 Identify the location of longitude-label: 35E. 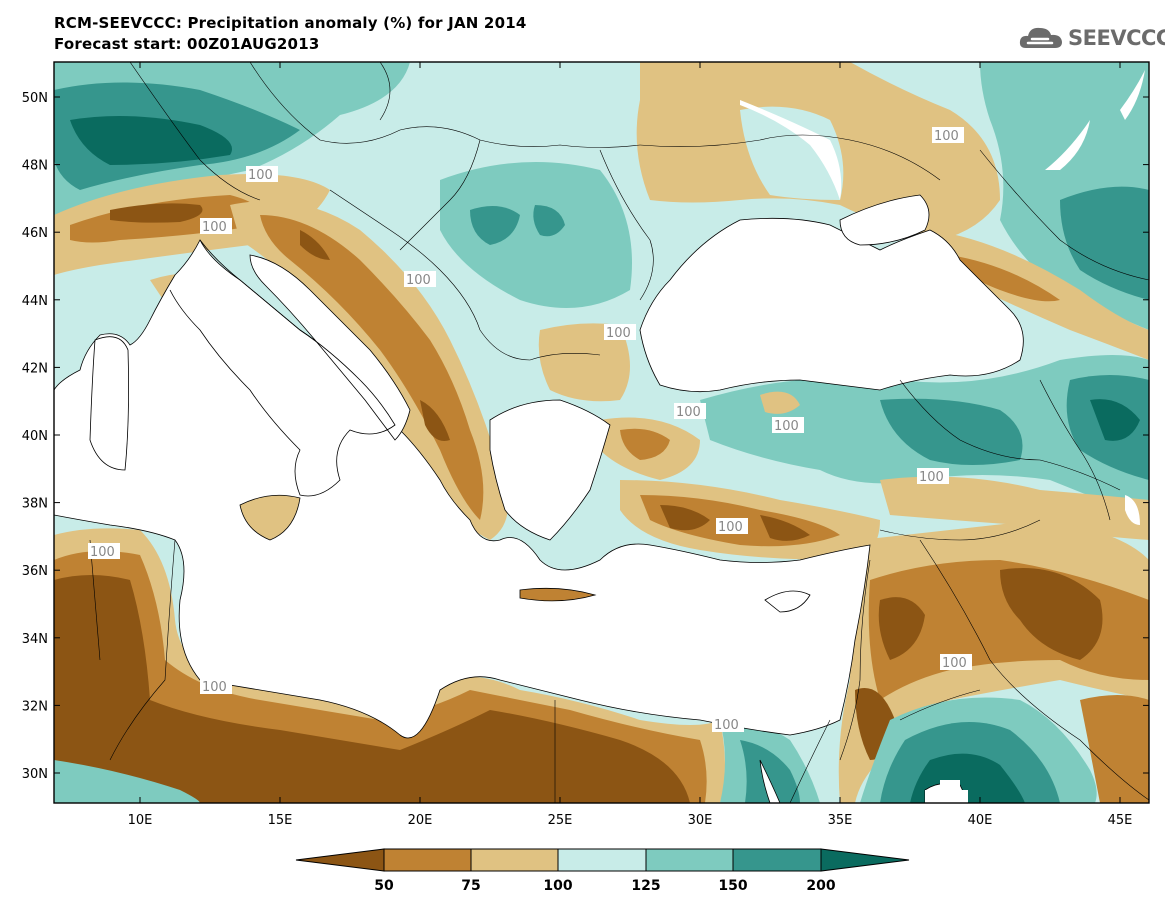
(840, 820).